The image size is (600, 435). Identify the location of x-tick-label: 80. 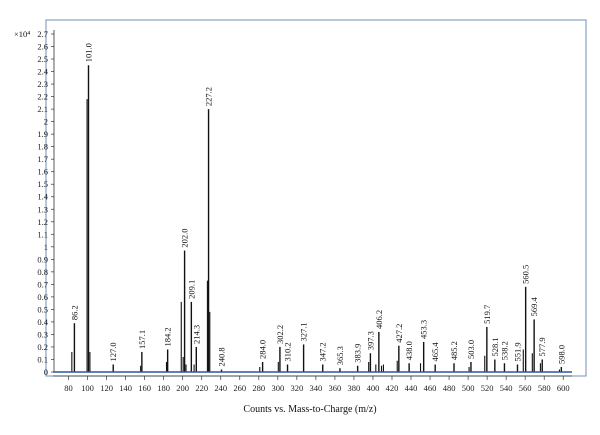
(68, 388).